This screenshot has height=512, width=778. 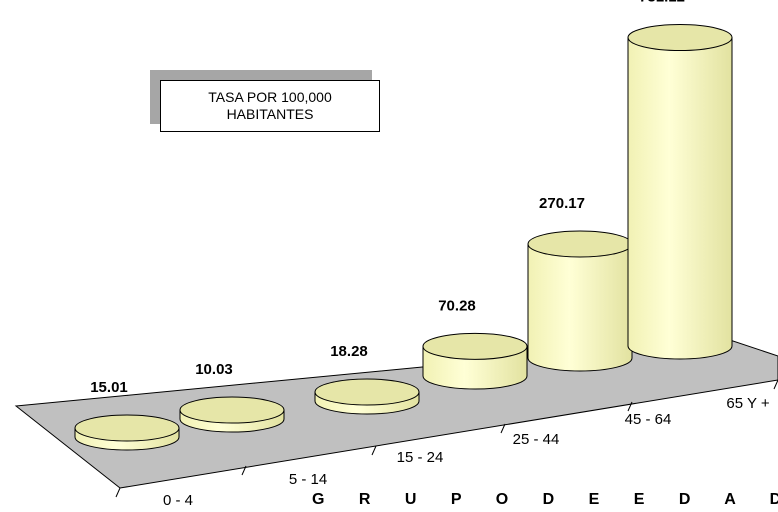 What do you see at coordinates (308, 479) in the screenshot?
I see `category-label: 5 - 14` at bounding box center [308, 479].